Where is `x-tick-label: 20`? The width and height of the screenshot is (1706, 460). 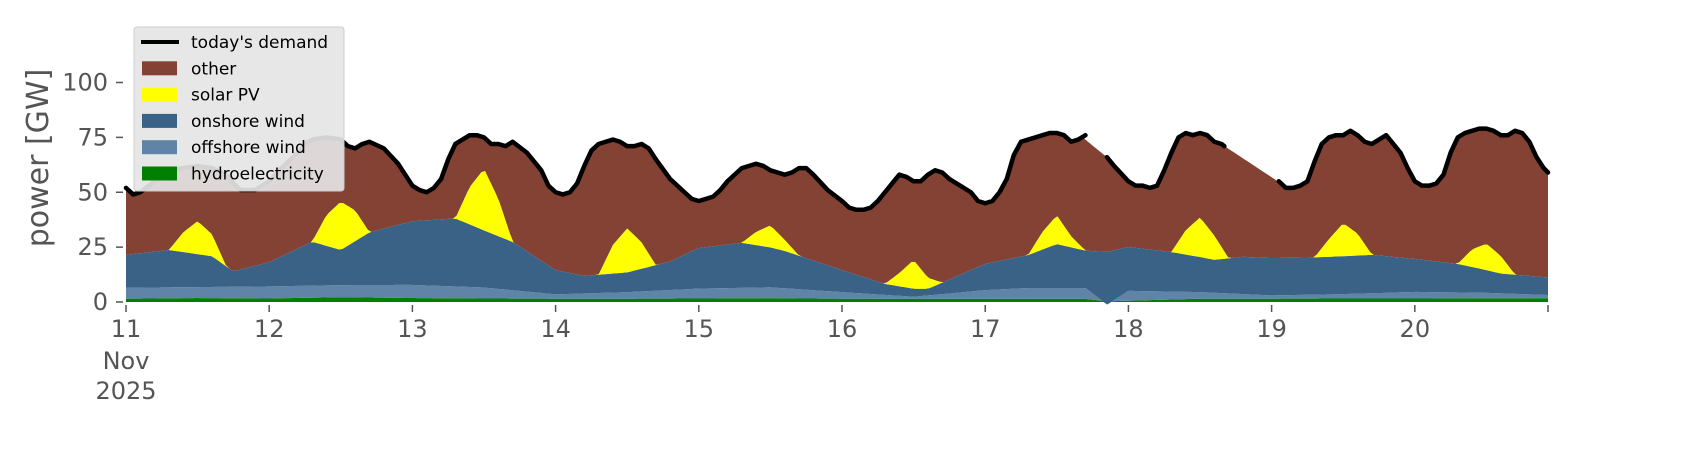
x-tick-label: 20 is located at coordinates (1415, 329).